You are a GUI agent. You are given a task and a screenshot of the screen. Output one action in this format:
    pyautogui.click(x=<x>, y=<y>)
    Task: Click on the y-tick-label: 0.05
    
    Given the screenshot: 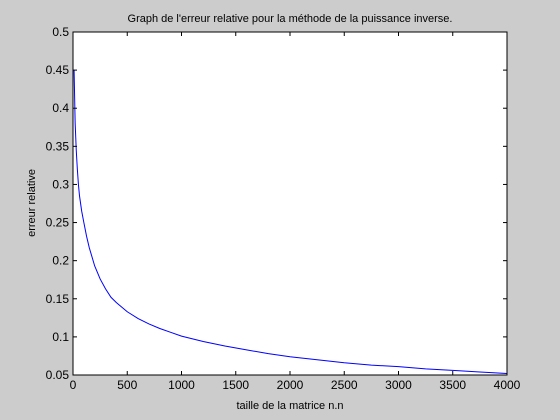 What is the action you would take?
    pyautogui.click(x=58, y=375)
    